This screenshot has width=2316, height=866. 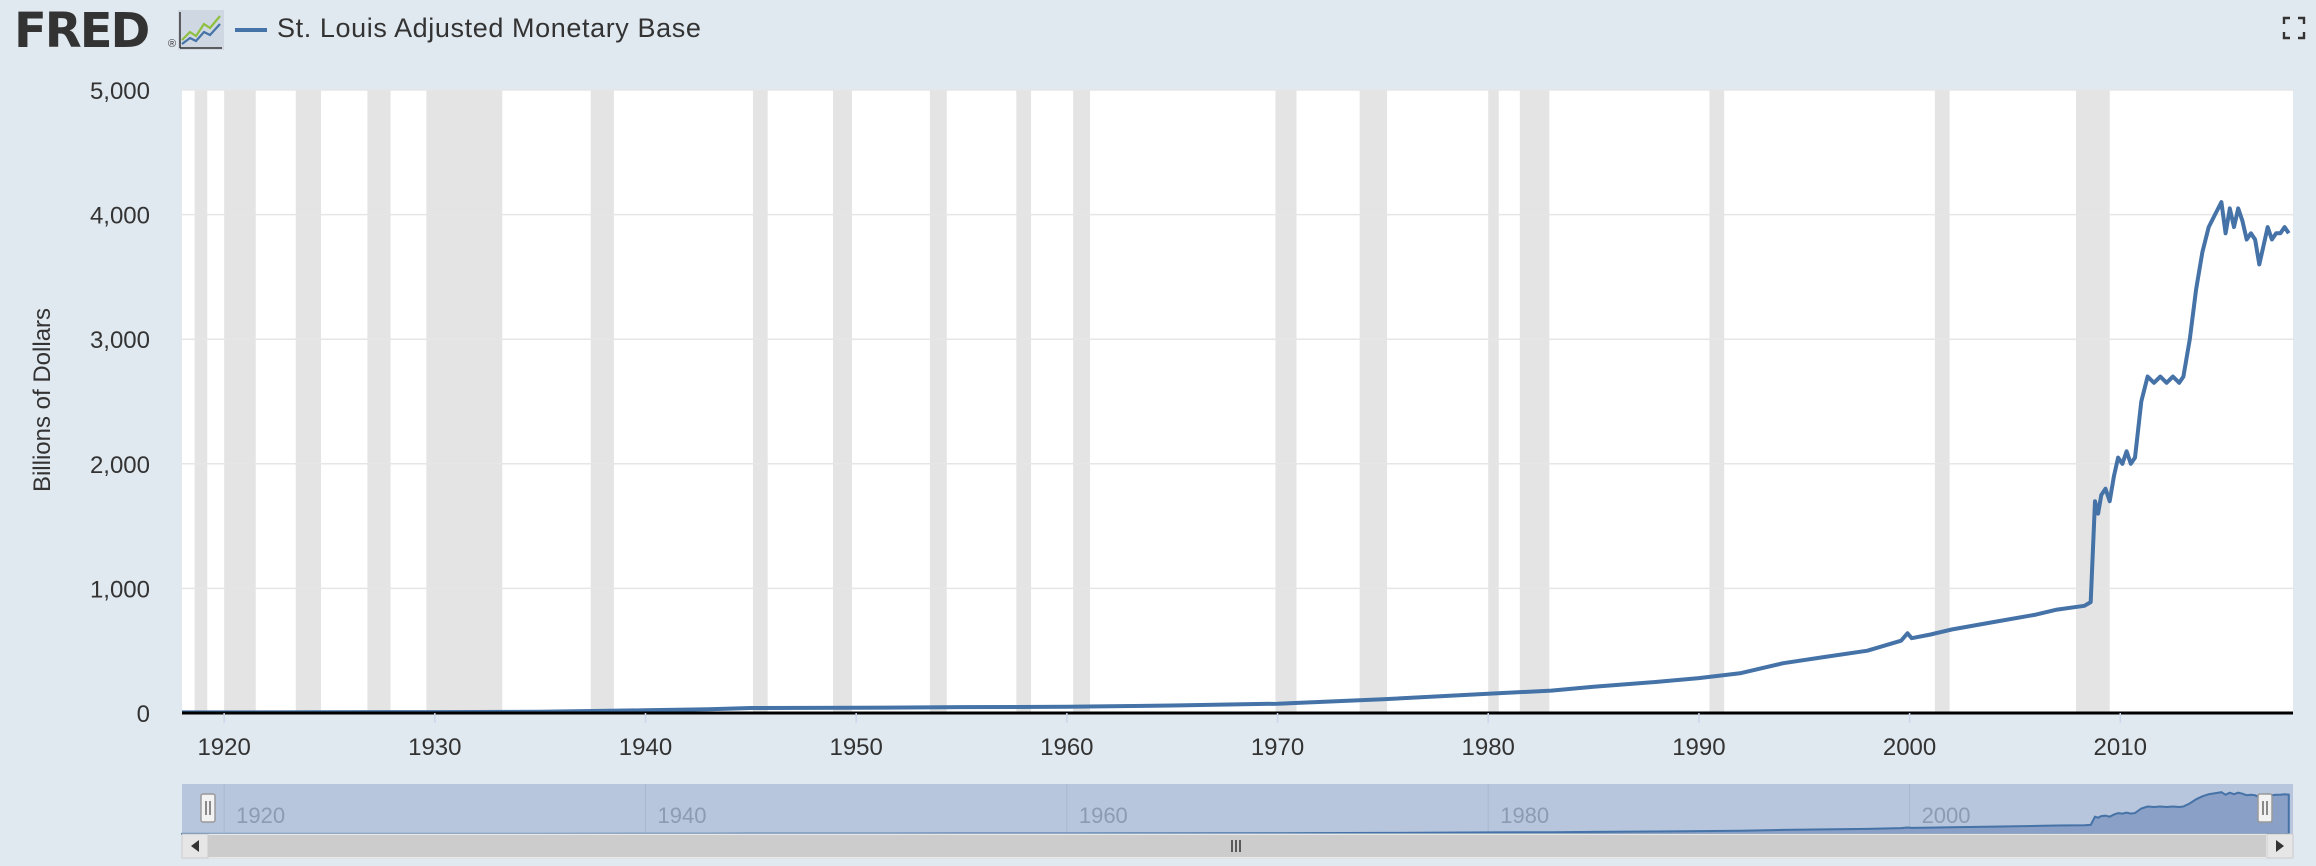 What do you see at coordinates (120, 216) in the screenshot?
I see `y-tick-label: 4,000` at bounding box center [120, 216].